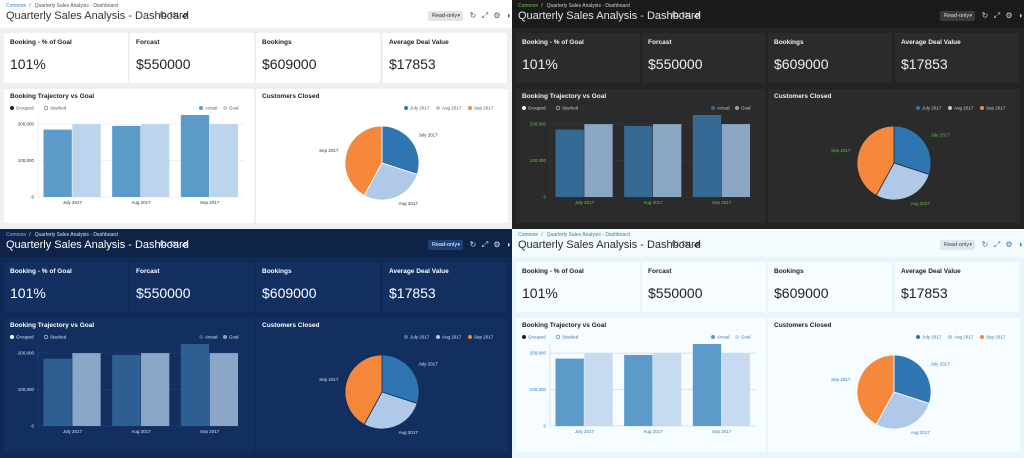  I want to click on kpi-card: Average Deal Value $17853, so click(957, 287).